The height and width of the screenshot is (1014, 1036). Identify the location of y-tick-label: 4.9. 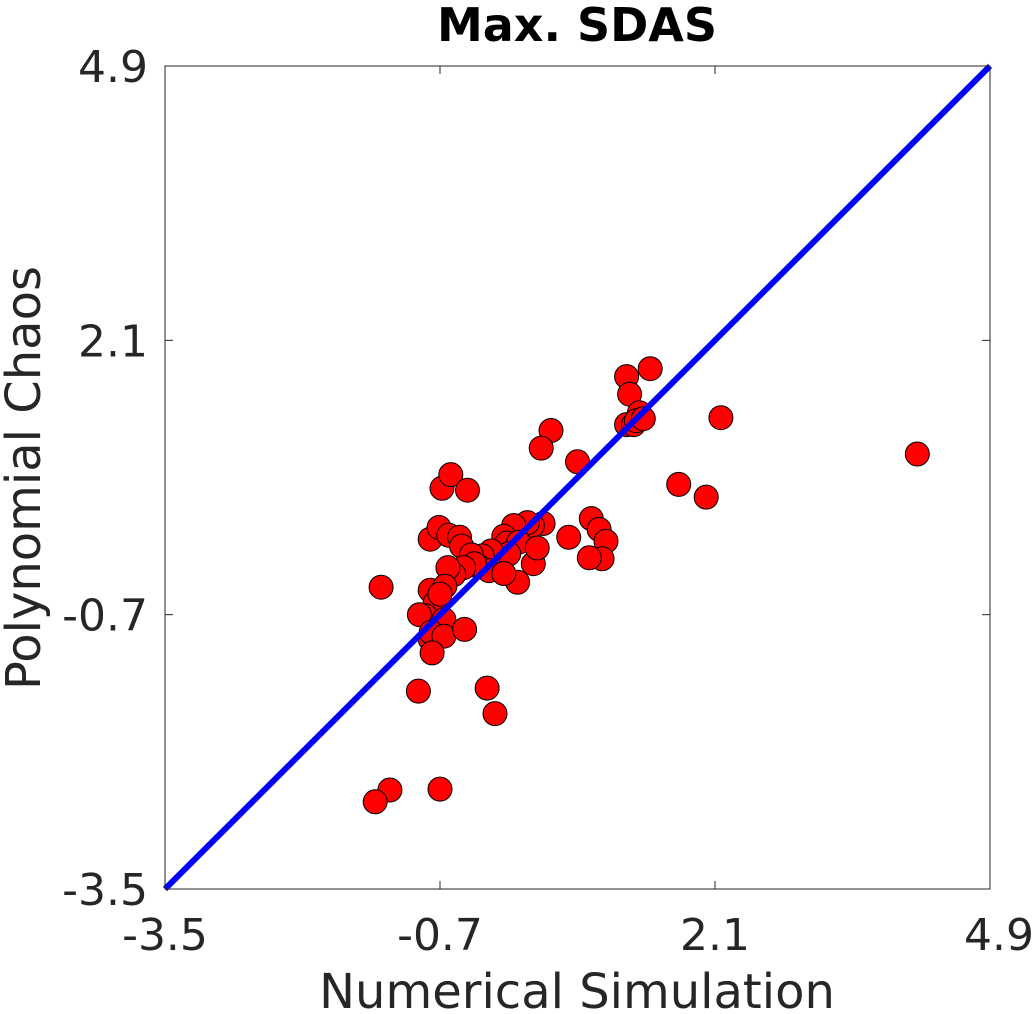
(113, 67).